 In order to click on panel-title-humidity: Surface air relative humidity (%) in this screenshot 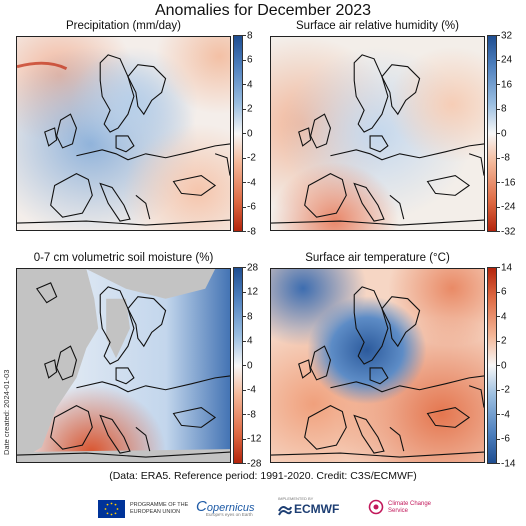, I will do `click(377, 26)`.